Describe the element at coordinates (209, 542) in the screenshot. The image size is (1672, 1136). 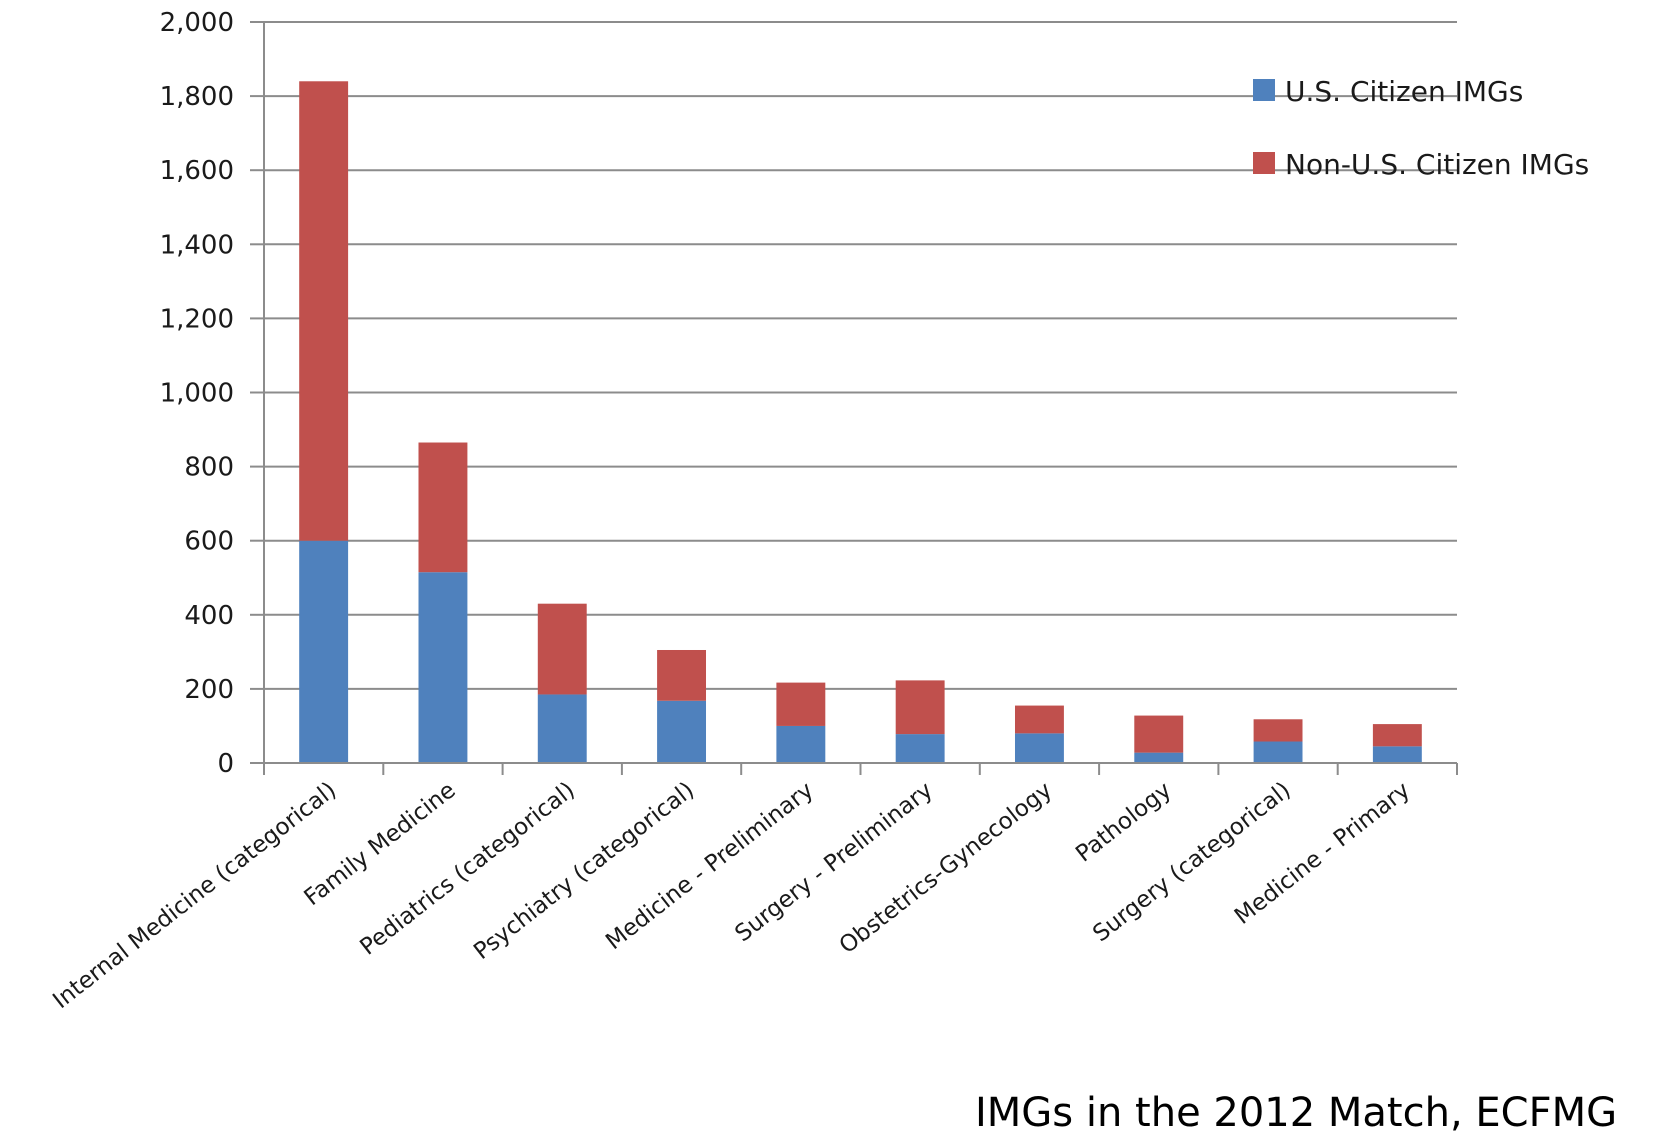
I see `y-tick-label: 600` at that location.